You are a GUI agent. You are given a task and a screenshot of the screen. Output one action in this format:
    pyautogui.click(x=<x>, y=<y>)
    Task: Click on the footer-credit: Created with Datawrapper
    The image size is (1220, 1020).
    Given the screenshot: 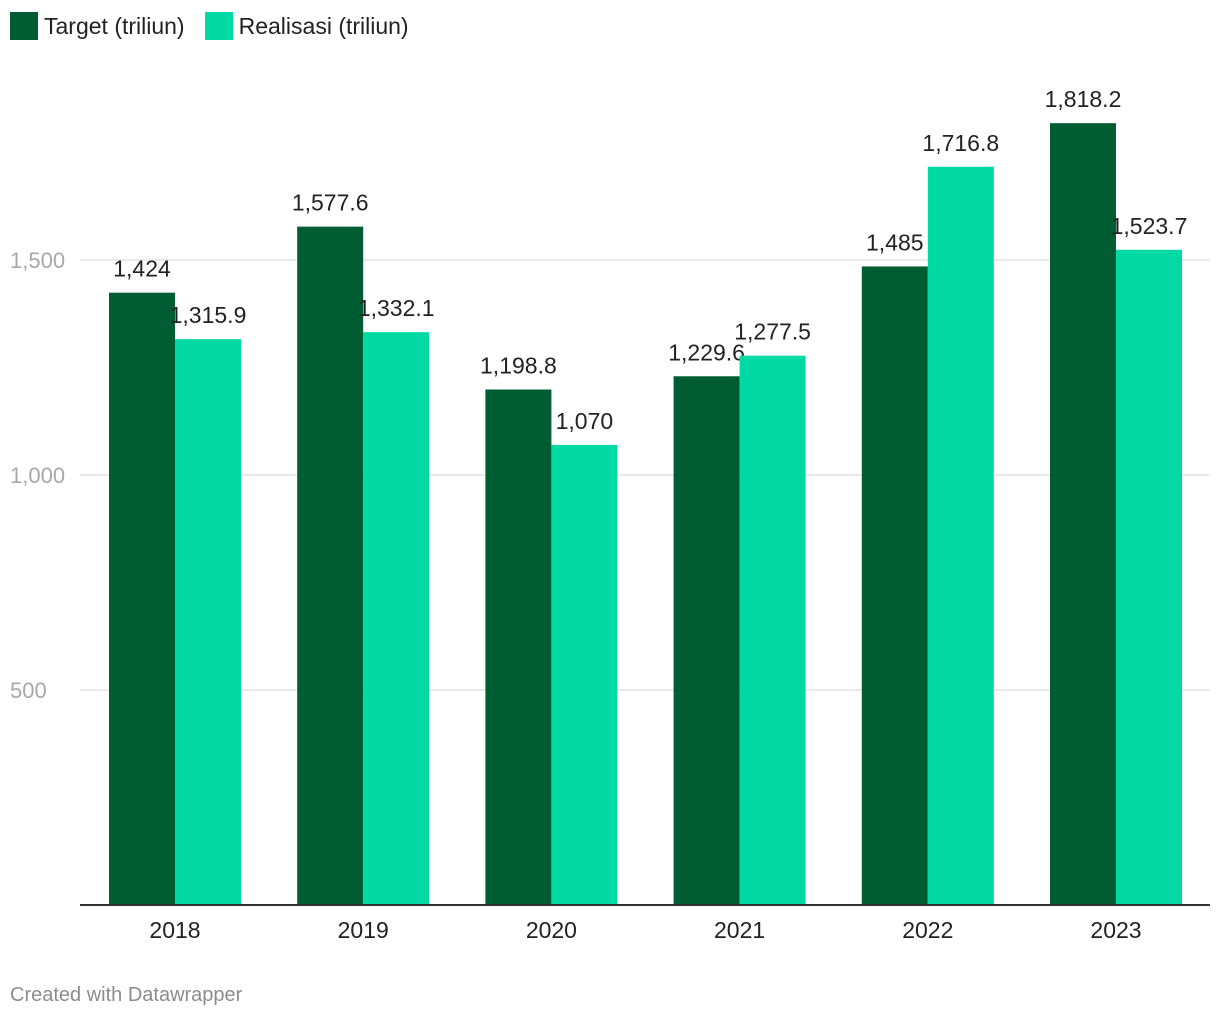 What is the action you would take?
    pyautogui.click(x=126, y=995)
    